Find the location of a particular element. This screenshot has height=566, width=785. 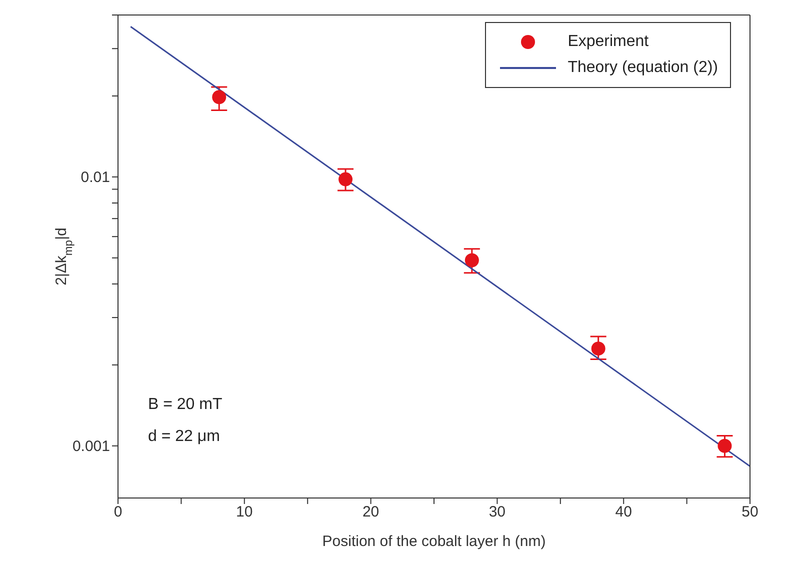

legend-label: Experiment is located at coordinates (608, 42).